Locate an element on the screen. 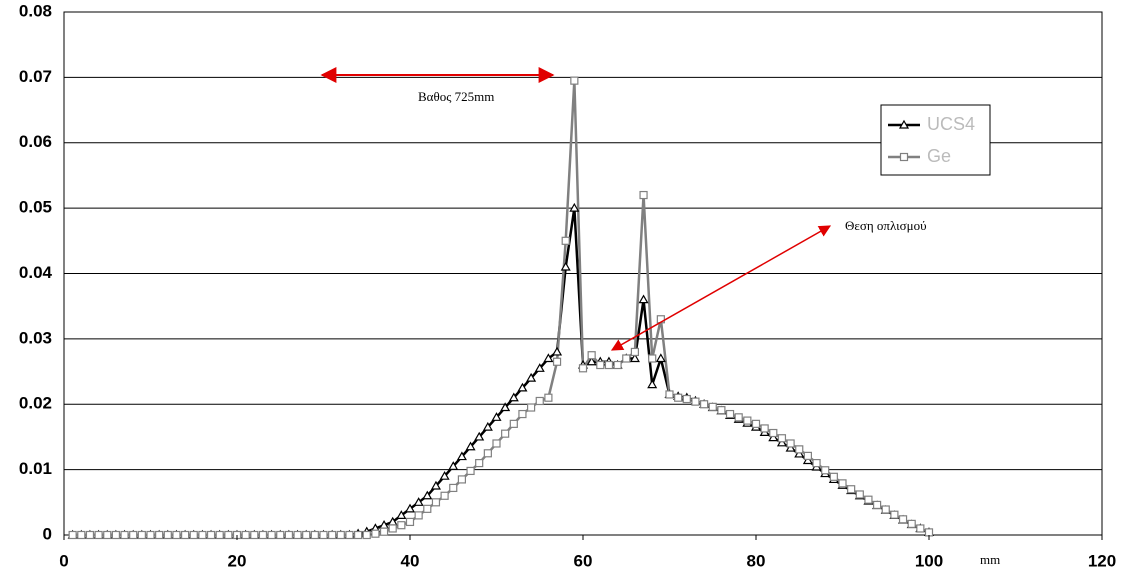  annotation: Θεση οπλισμού is located at coordinates (886, 225).